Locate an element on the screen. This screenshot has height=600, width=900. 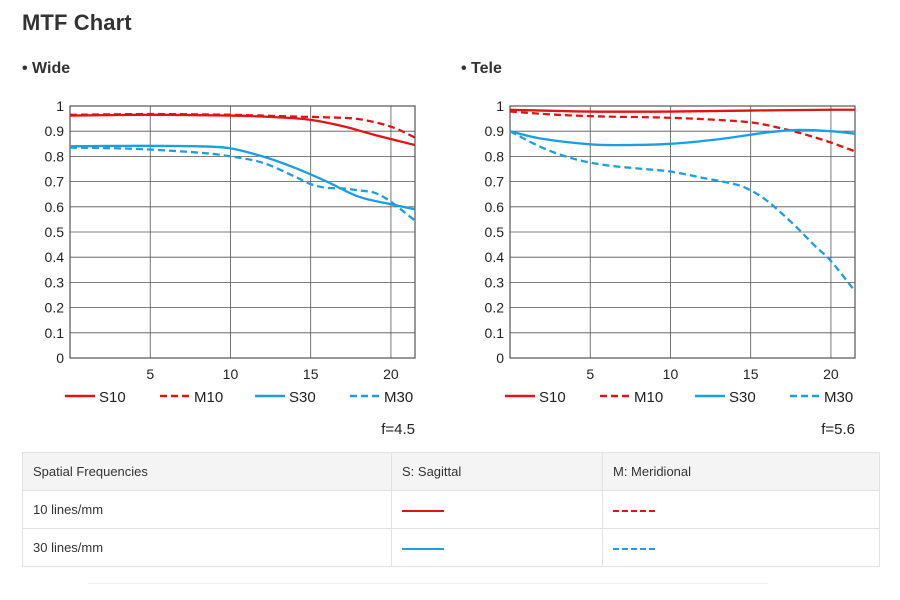
wide-y-tick-label: 0.2 is located at coordinates (55, 308).